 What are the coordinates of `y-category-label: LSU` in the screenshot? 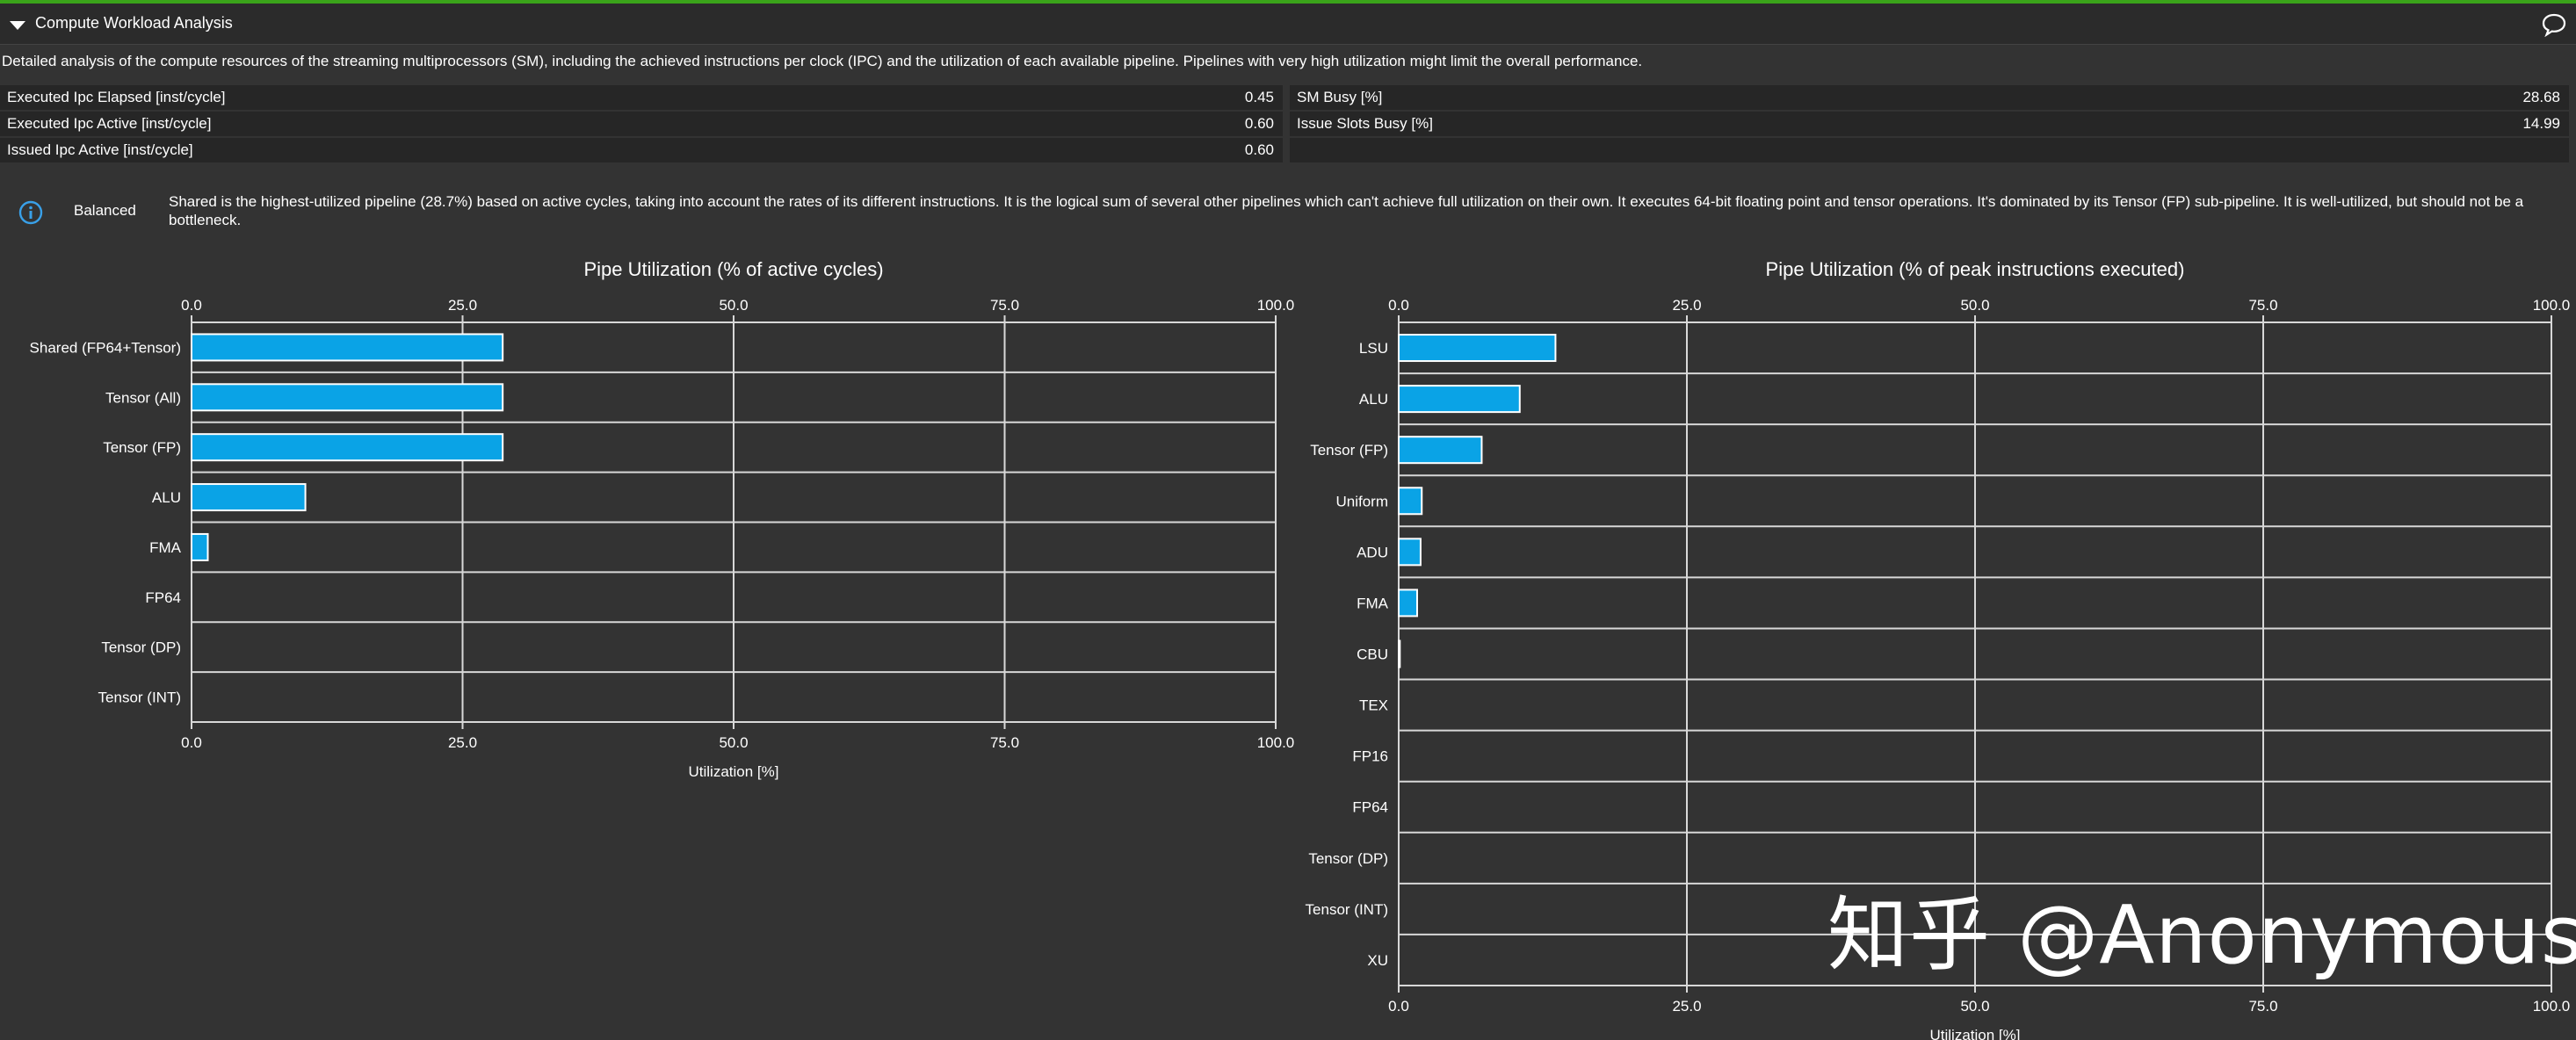 It's located at (1373, 348).